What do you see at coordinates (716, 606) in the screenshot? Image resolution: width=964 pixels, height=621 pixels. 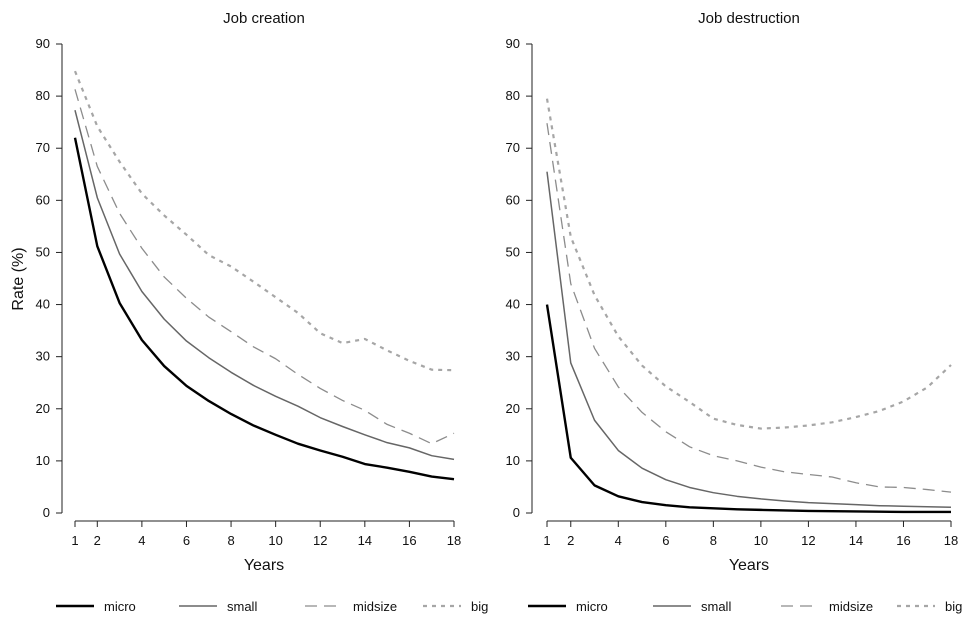 I see `panel-2-legend-label-small: small` at bounding box center [716, 606].